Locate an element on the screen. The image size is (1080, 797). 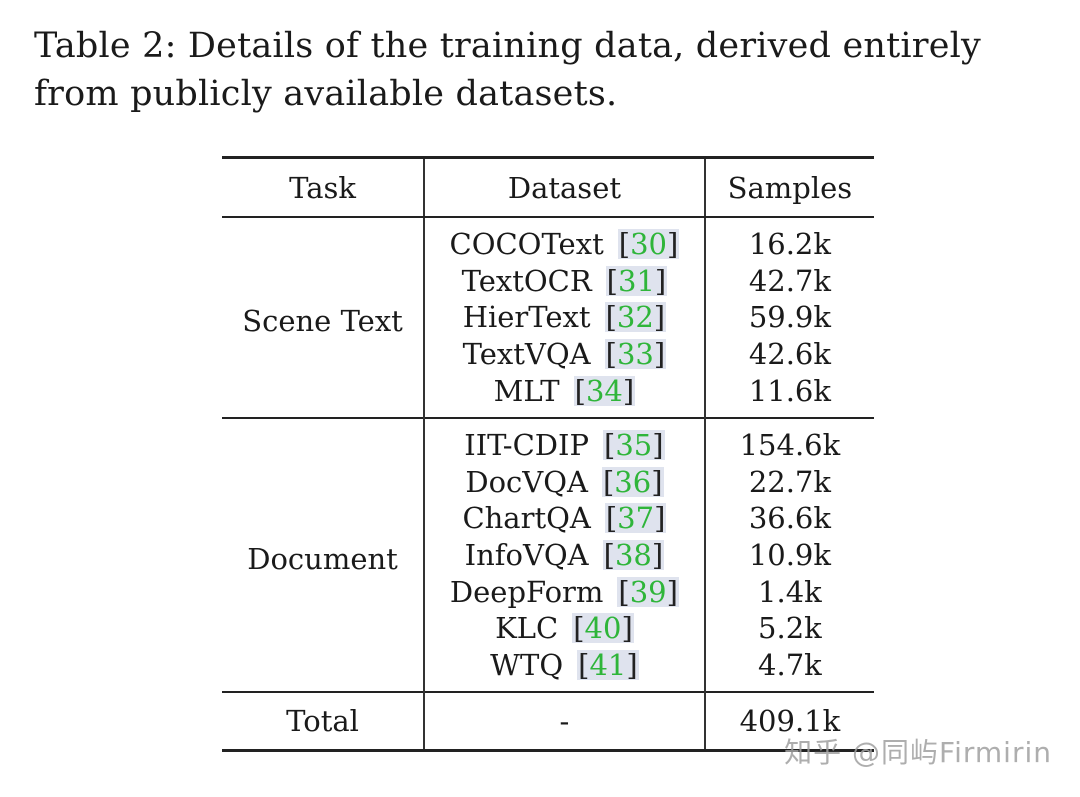
table-row: ChartQA [37] 36.6k is located at coordinates (548, 518).